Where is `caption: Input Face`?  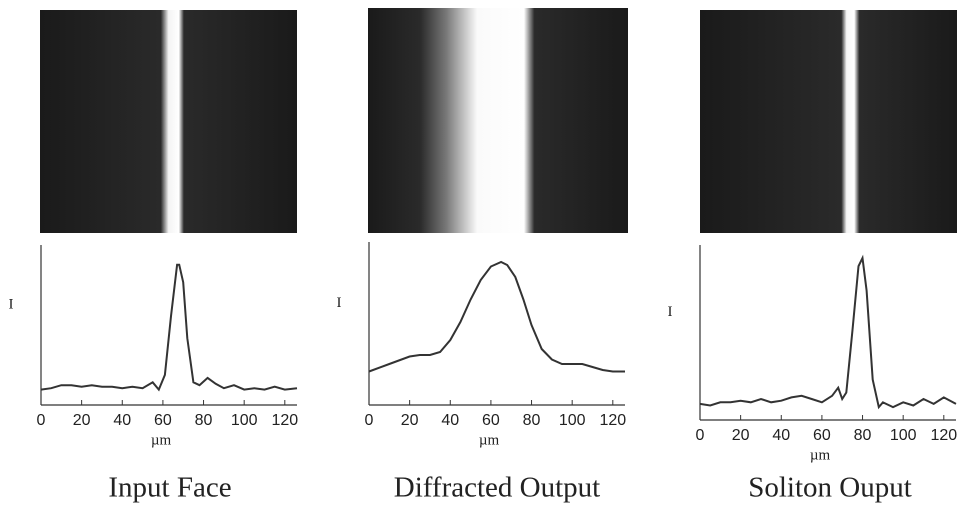 caption: Input Face is located at coordinates (169, 488).